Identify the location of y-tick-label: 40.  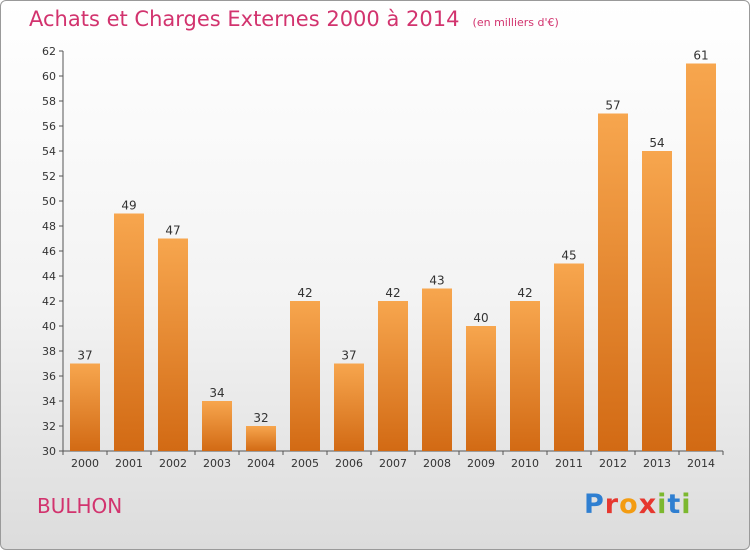
(49, 326).